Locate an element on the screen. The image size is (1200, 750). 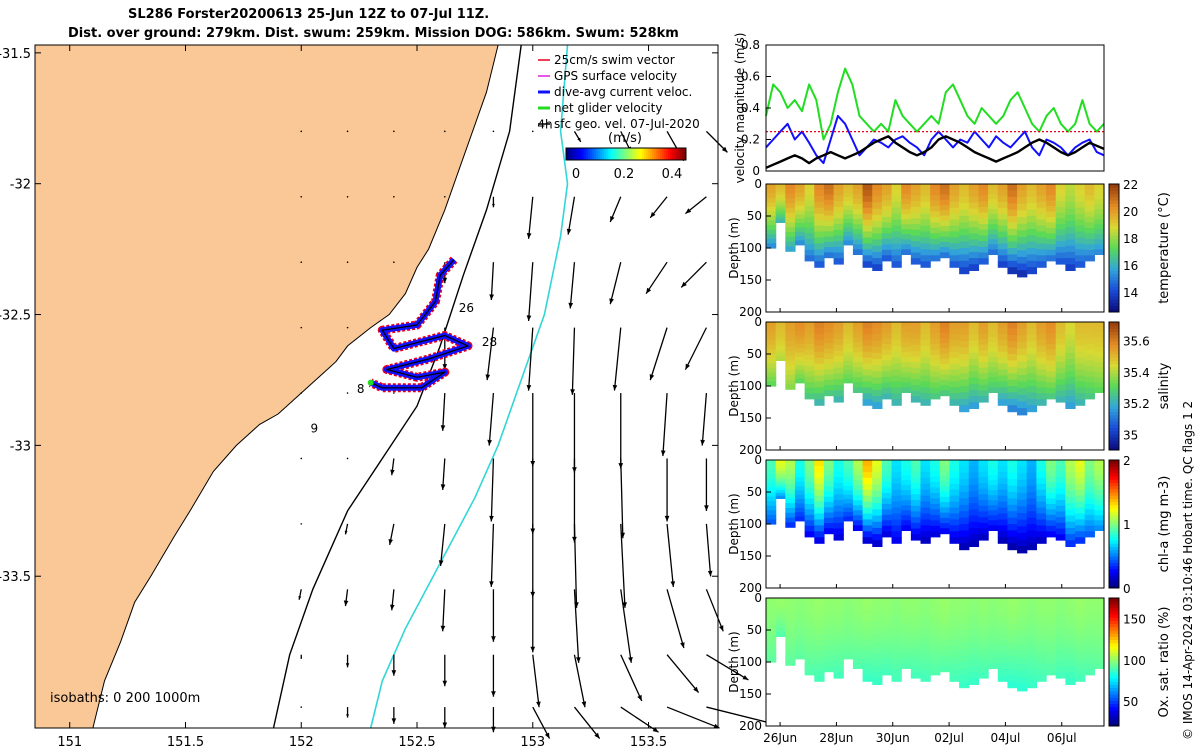
salinity-colorbar-tick-label: 35.6 is located at coordinates (1136, 342).